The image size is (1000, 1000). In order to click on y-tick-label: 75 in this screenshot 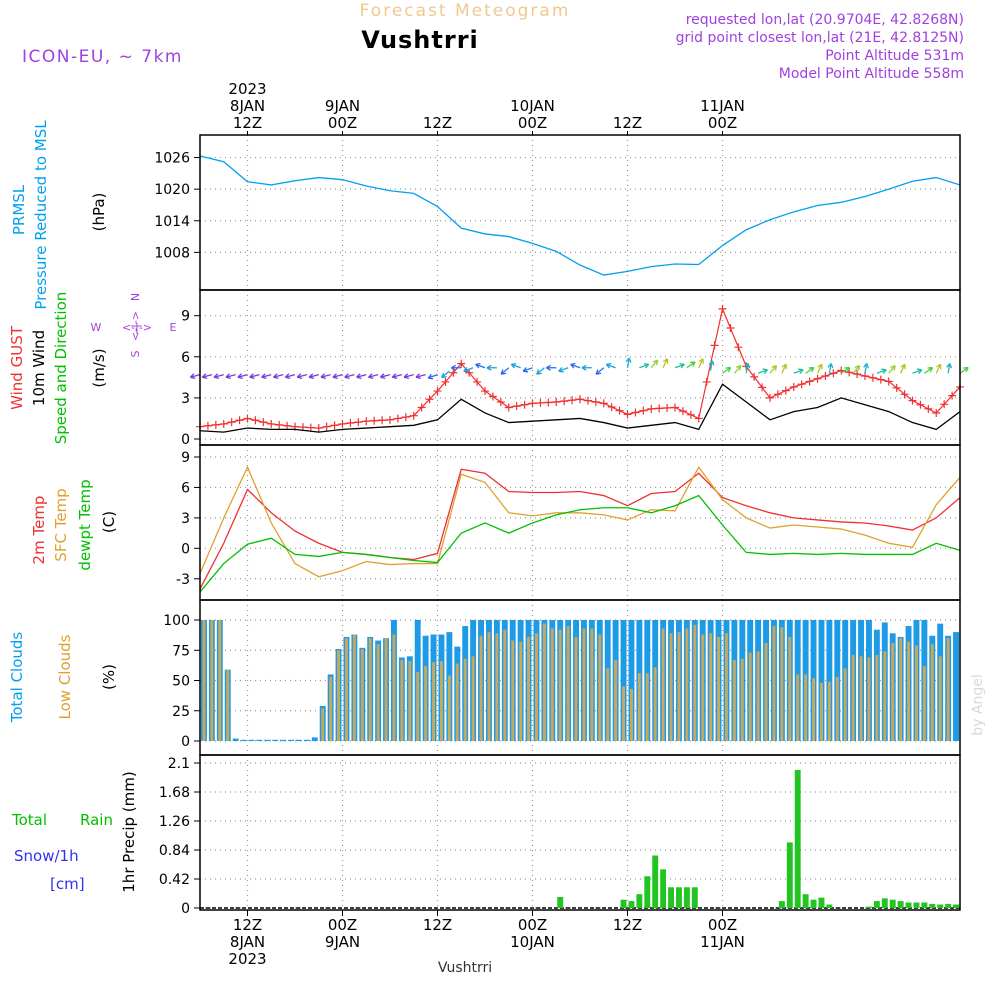, I will do `click(181, 651)`.